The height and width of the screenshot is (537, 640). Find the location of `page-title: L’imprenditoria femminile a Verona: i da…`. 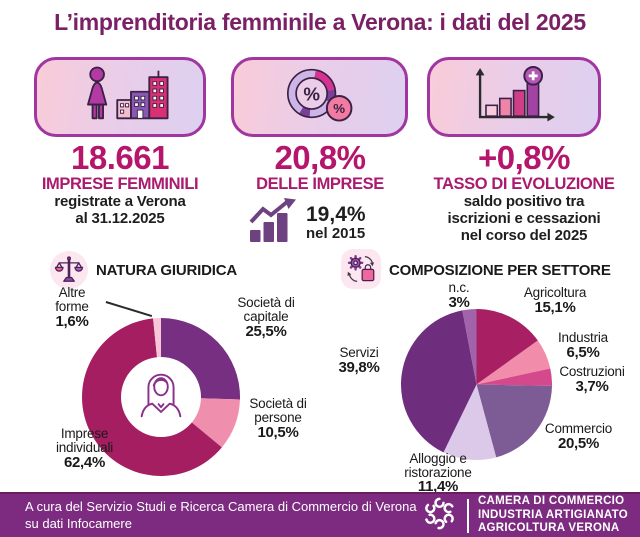

page-title: L’imprenditoria femminile a Verona: i da… is located at coordinates (320, 22).